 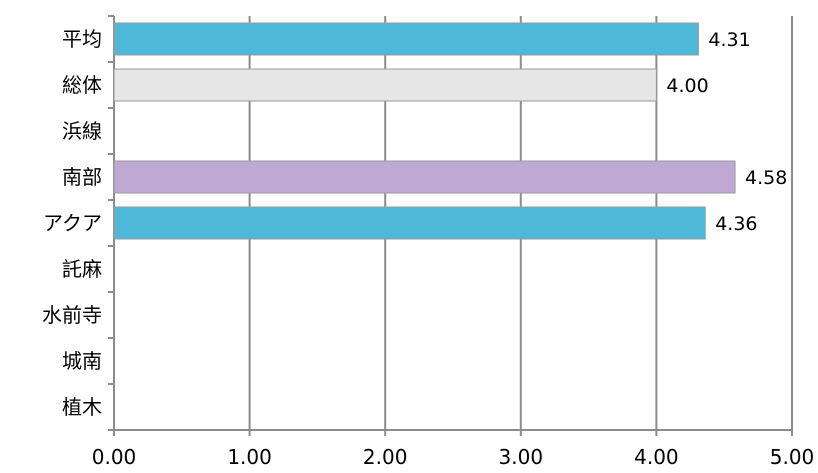 What do you see at coordinates (72, 223) in the screenshot?
I see `category-label: アクア` at bounding box center [72, 223].